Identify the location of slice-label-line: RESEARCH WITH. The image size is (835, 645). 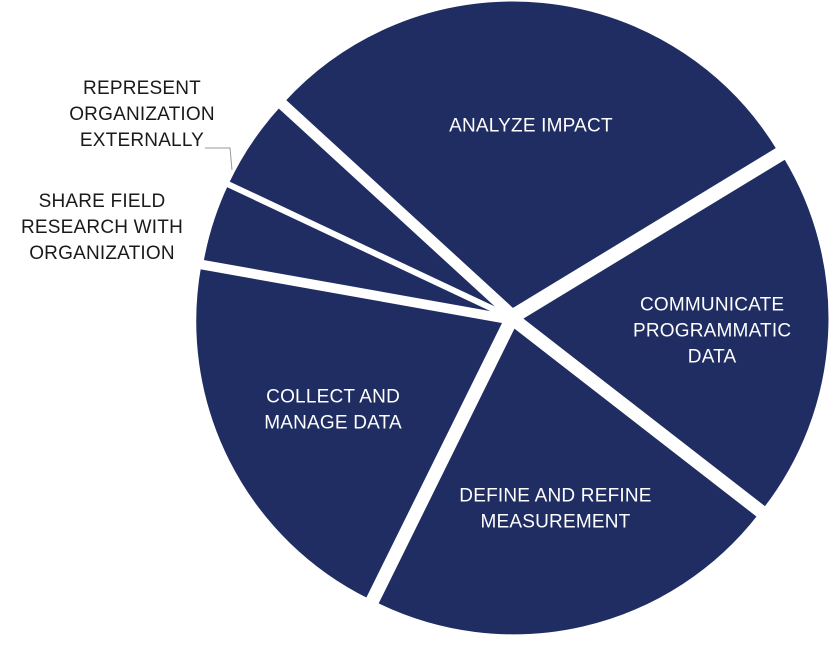
(102, 227).